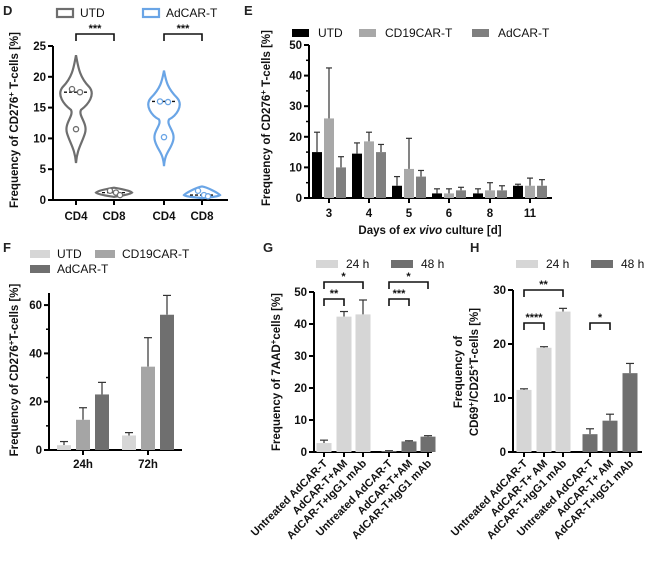 This screenshot has height=564, width=650. What do you see at coordinates (136, 13) in the screenshot?
I see `legend: UTD AdCAR-T` at bounding box center [136, 13].